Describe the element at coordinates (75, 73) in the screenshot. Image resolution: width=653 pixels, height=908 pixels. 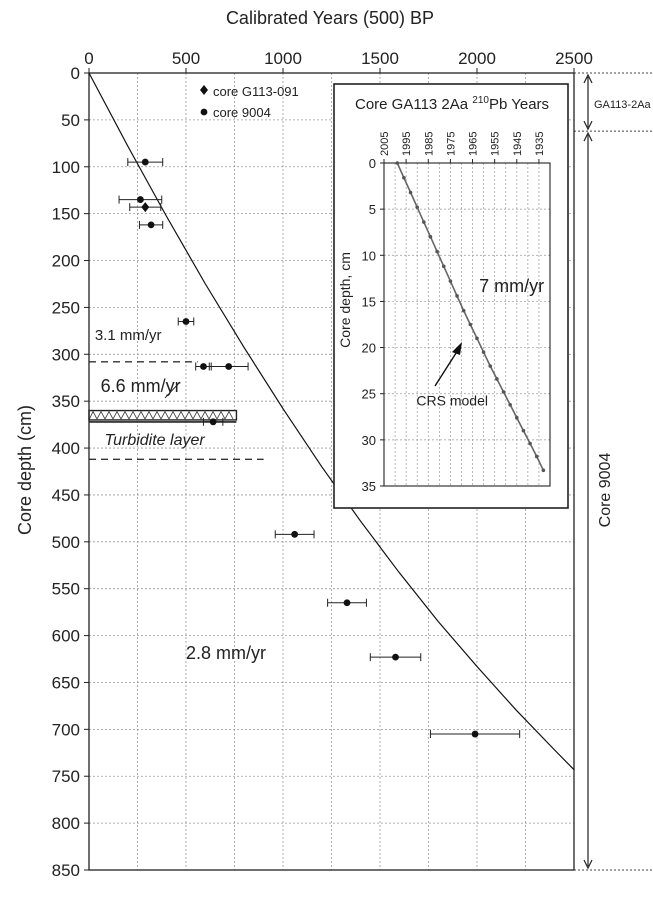
I see `y-tick-label: 0` at that location.